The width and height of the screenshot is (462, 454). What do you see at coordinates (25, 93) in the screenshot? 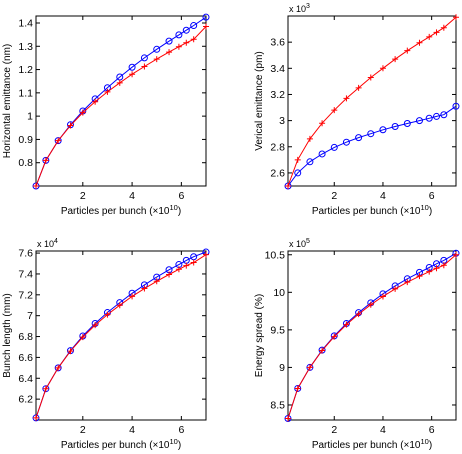
I see `y-tick-label: 1.1` at bounding box center [25, 93].